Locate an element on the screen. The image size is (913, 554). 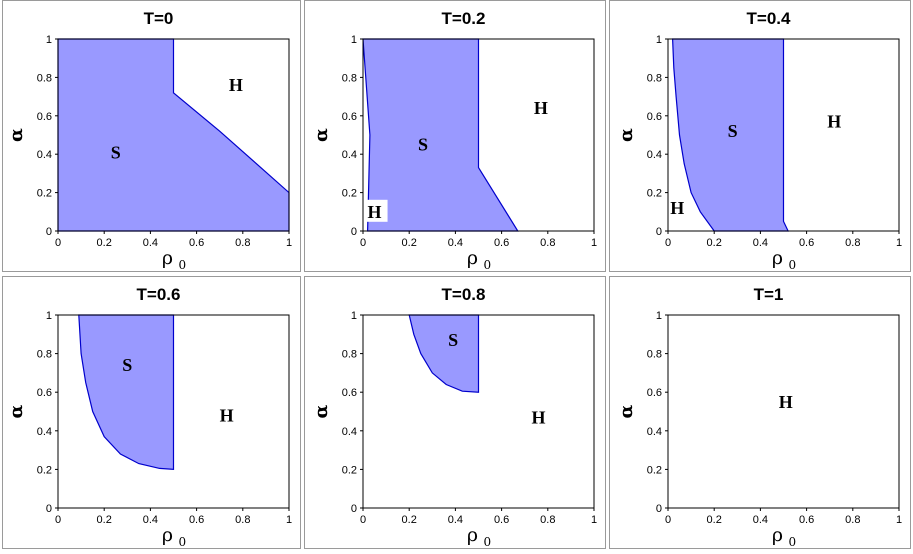
chart-svg: 0 0.2 0.4 0.6 0.8 100.20.40.60.81T=1αρ 0H is located at coordinates (759, 417).